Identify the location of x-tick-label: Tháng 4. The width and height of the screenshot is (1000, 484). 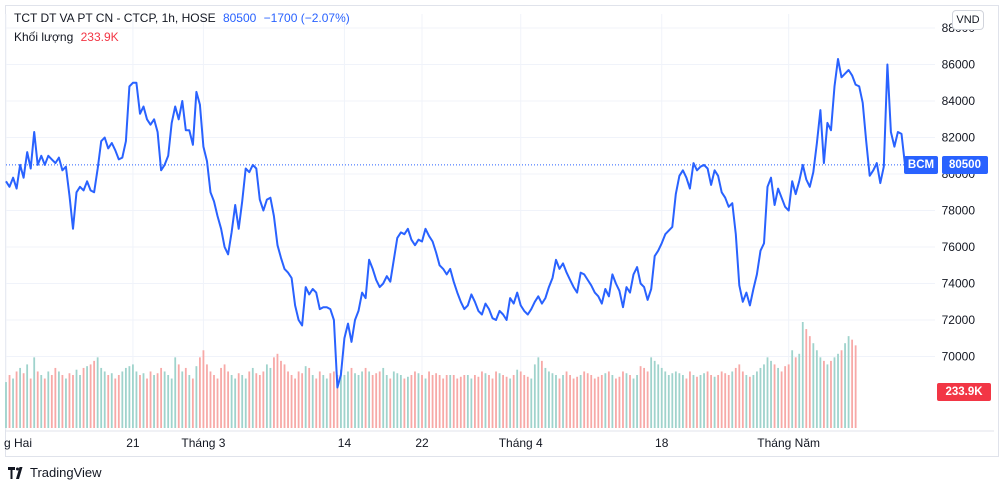
(521, 443).